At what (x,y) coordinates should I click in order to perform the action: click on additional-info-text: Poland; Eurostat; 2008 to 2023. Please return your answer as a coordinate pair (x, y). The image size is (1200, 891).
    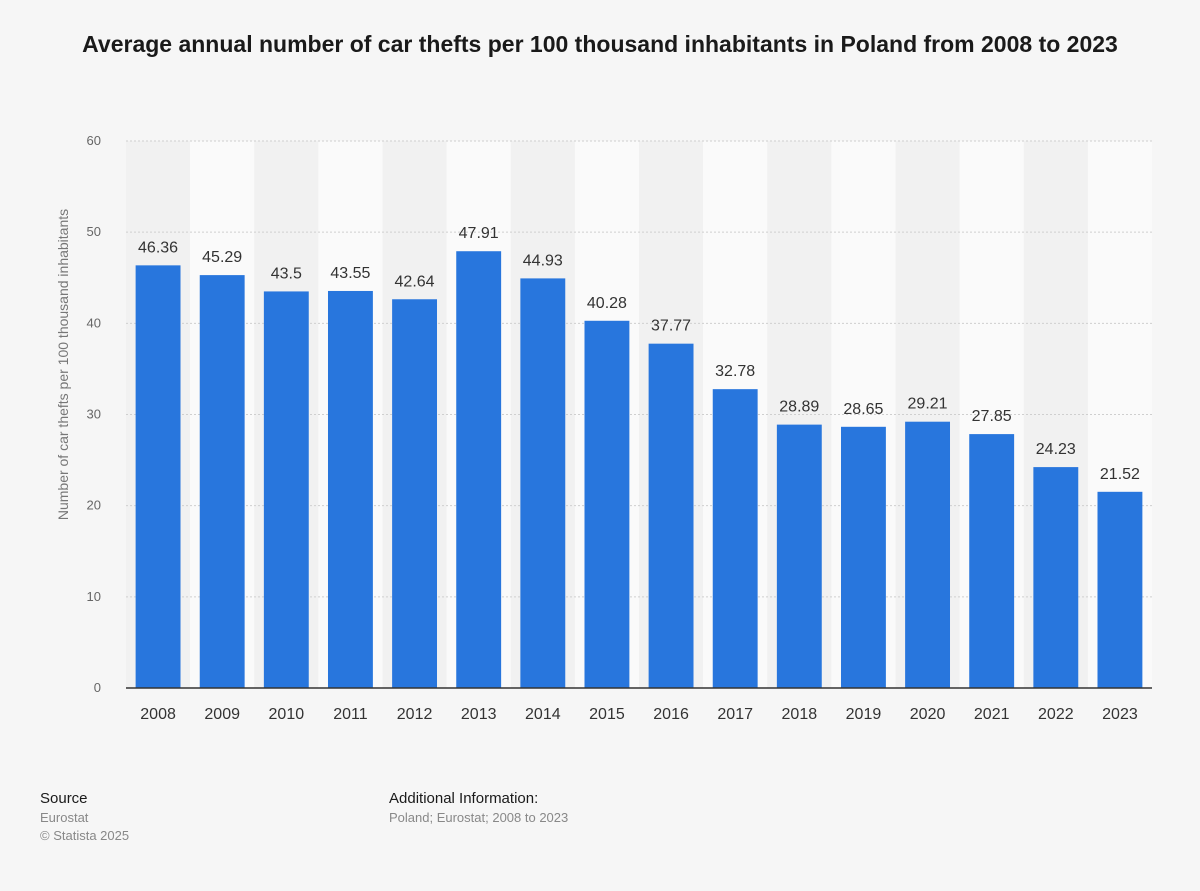
    Looking at the image, I should click on (479, 817).